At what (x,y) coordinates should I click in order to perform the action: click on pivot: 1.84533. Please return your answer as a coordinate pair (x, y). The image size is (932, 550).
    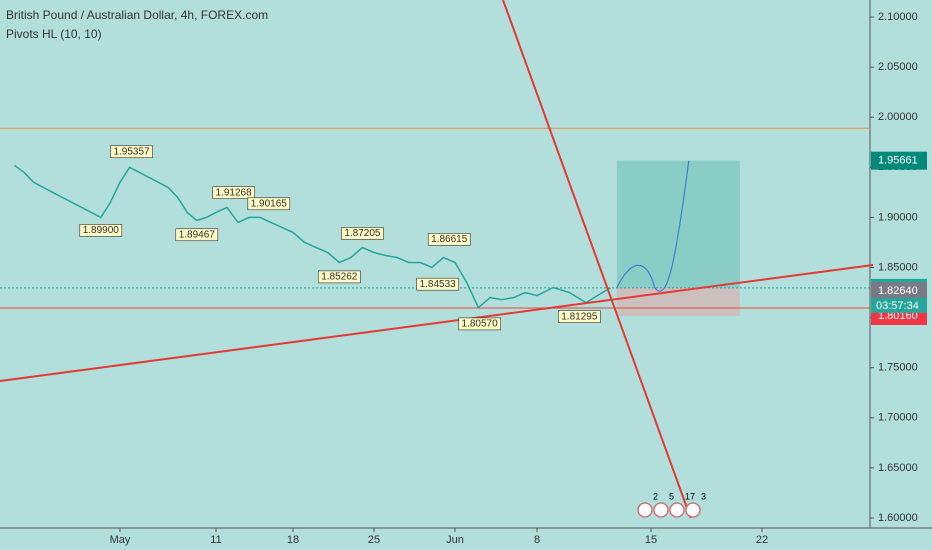
    Looking at the image, I should click on (437, 284).